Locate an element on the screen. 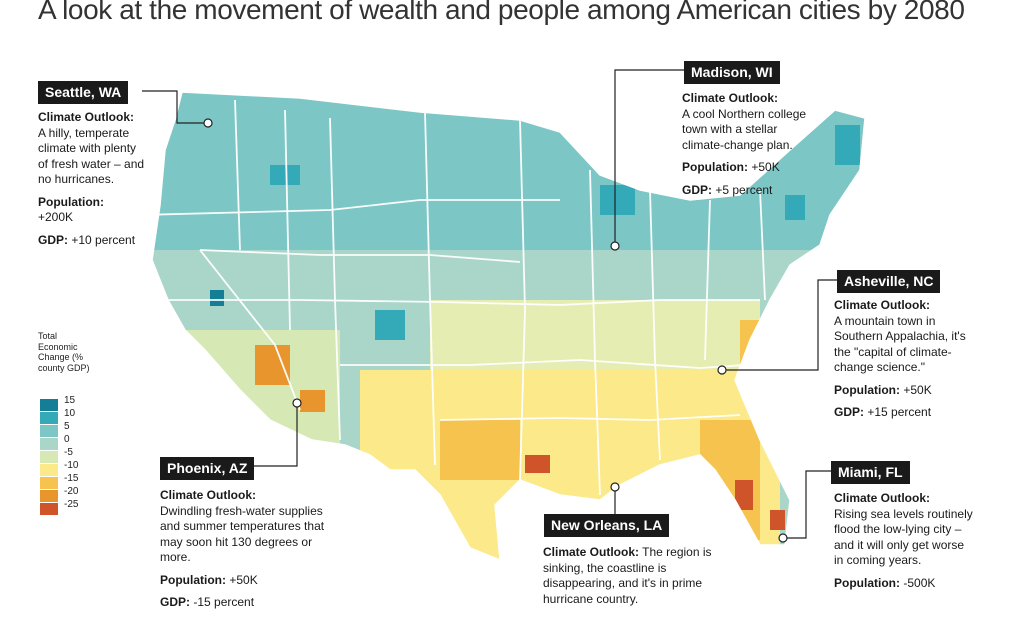 Image resolution: width=1024 pixels, height=618 pixels. marker-madison is located at coordinates (615, 246).